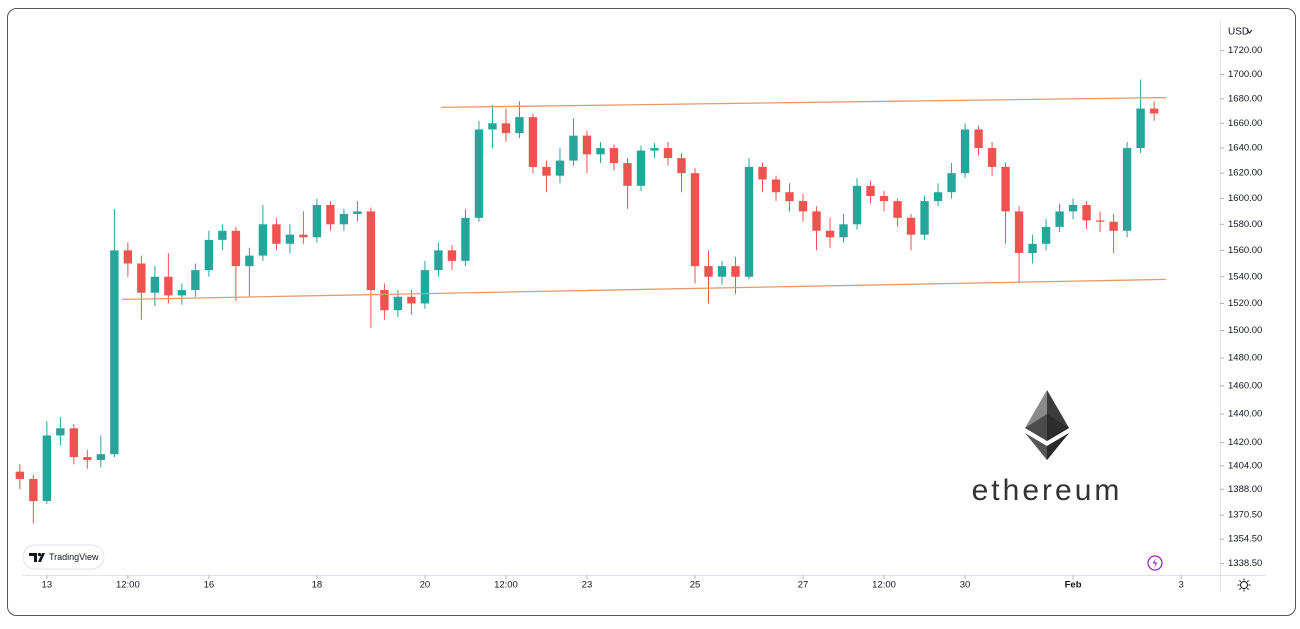 Image resolution: width=1300 pixels, height=629 pixels. I want to click on x-tick-label: 20, so click(425, 585).